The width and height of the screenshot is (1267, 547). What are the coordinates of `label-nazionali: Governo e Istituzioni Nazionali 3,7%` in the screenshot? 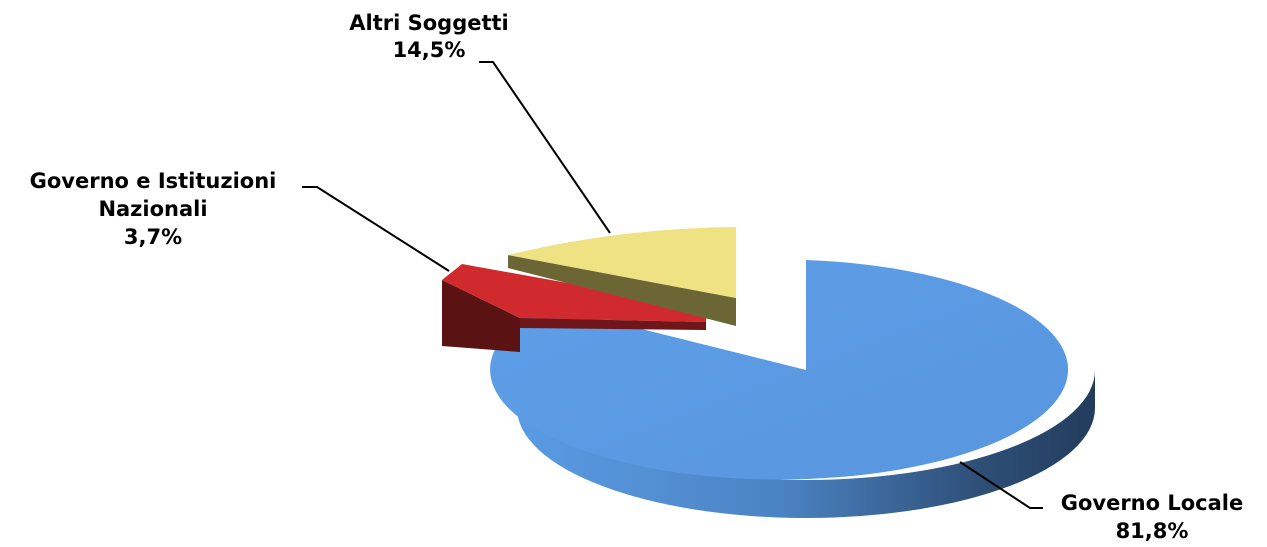 It's located at (153, 209).